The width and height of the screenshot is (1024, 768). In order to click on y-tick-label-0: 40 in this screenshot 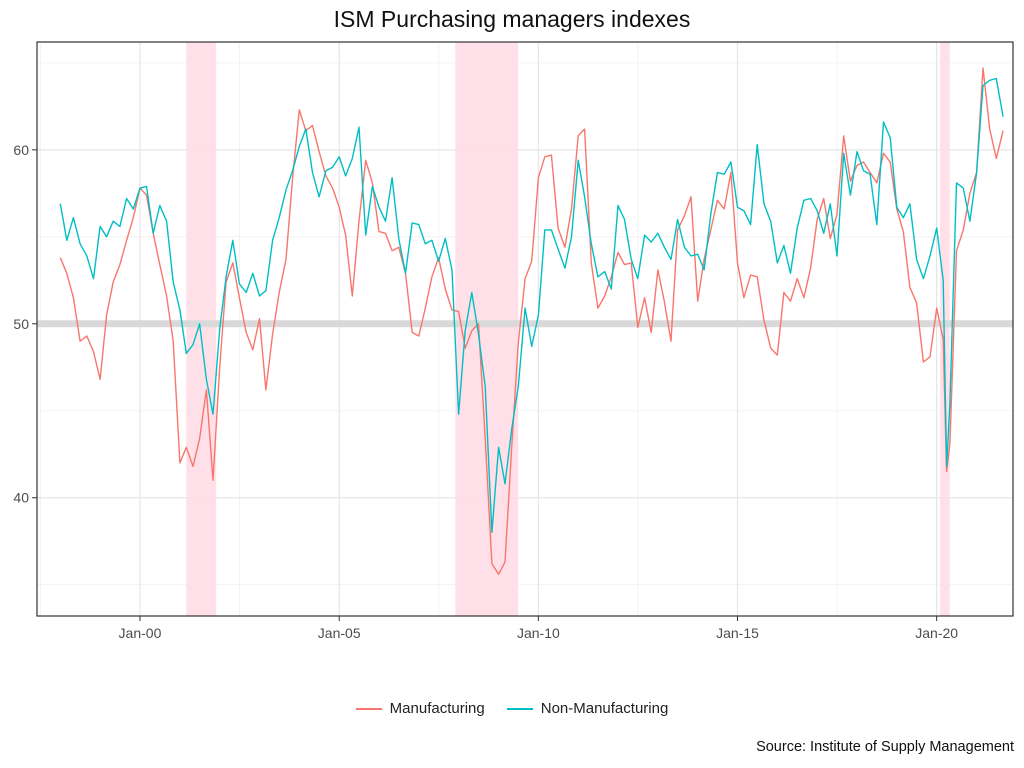, I will do `click(21, 498)`.